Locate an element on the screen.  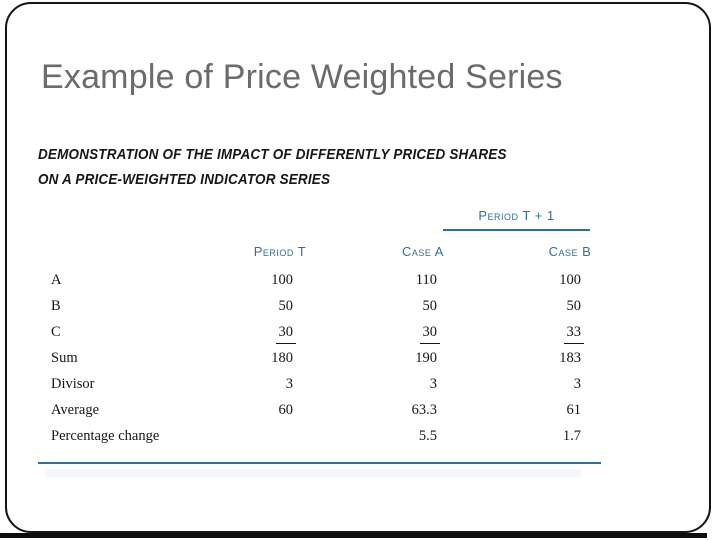
row-label: Divisor is located at coordinates (73, 384).